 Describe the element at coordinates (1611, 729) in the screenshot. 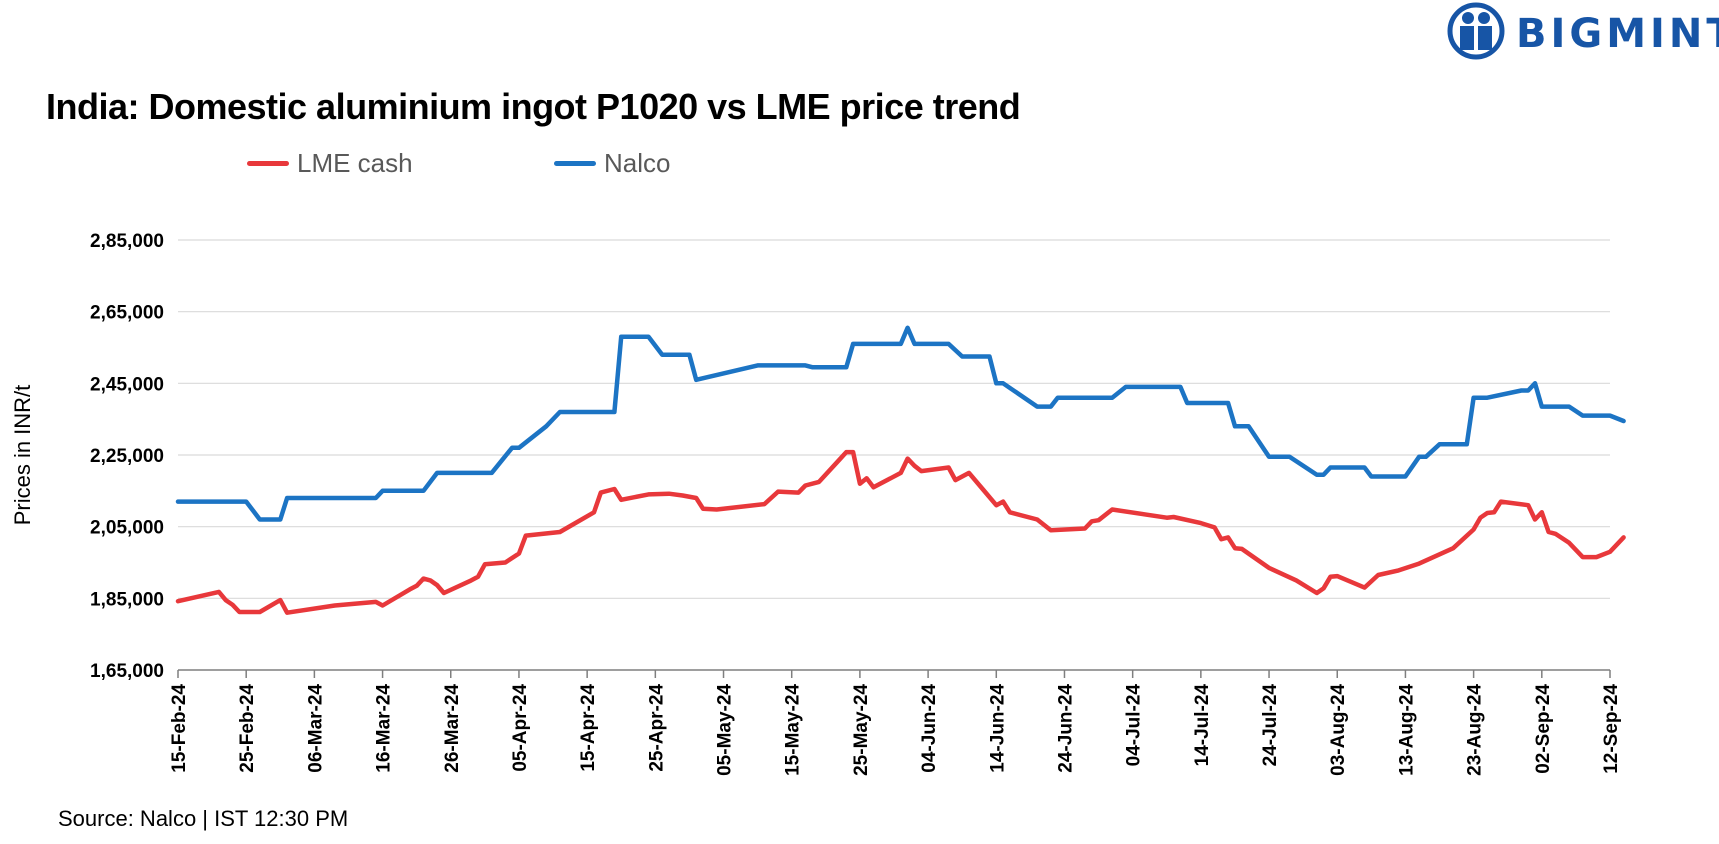

I see `x-tick-label: 12-Sep-24` at that location.